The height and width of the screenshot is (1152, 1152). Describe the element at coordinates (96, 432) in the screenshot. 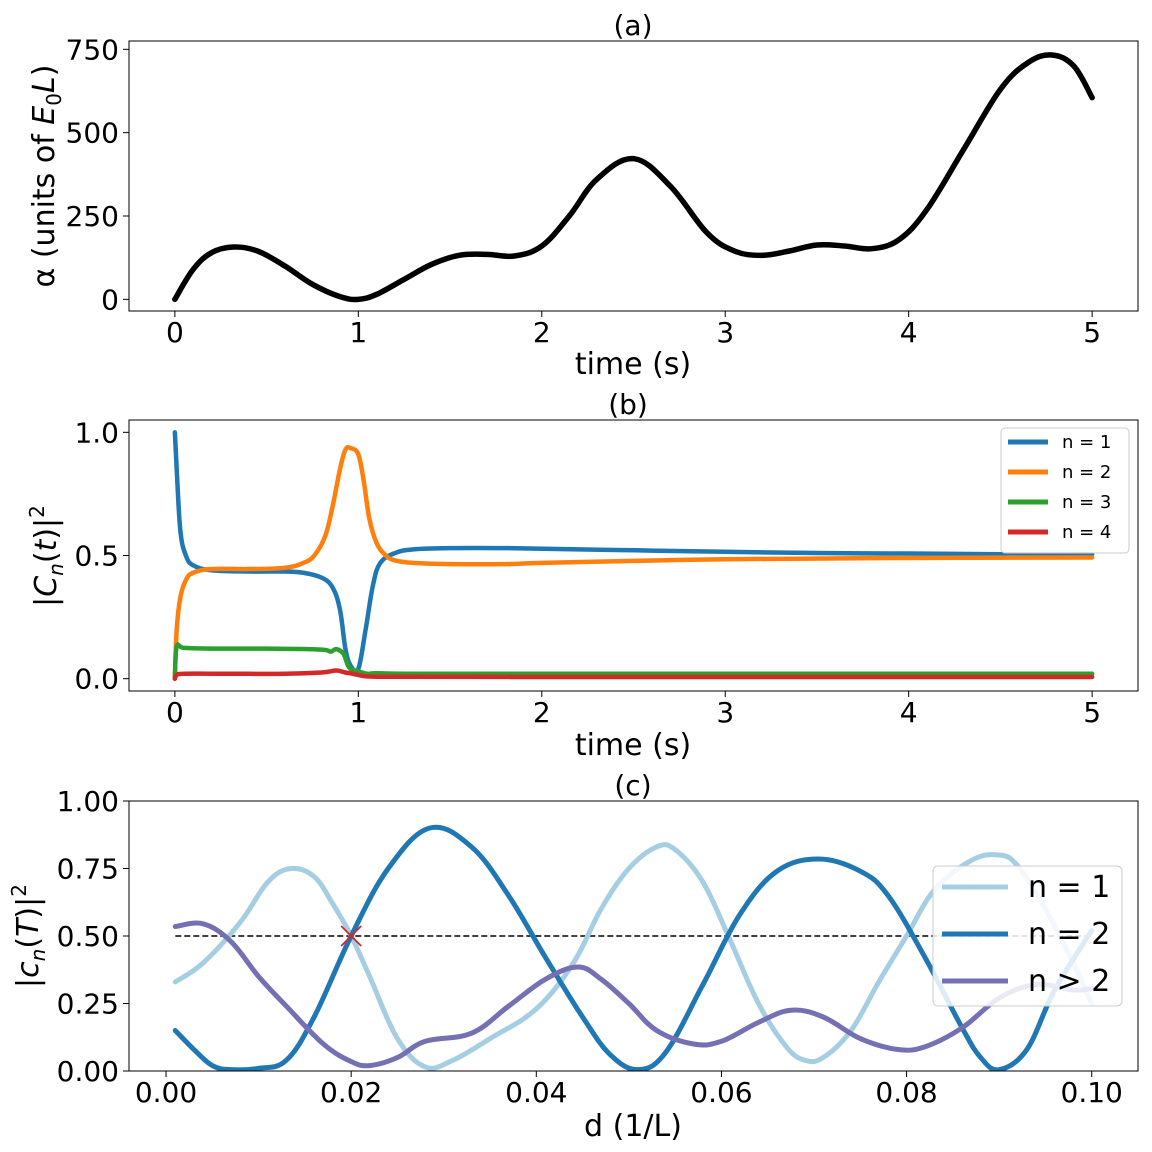

I see `panel-b-y-tick-label: 1.0` at that location.